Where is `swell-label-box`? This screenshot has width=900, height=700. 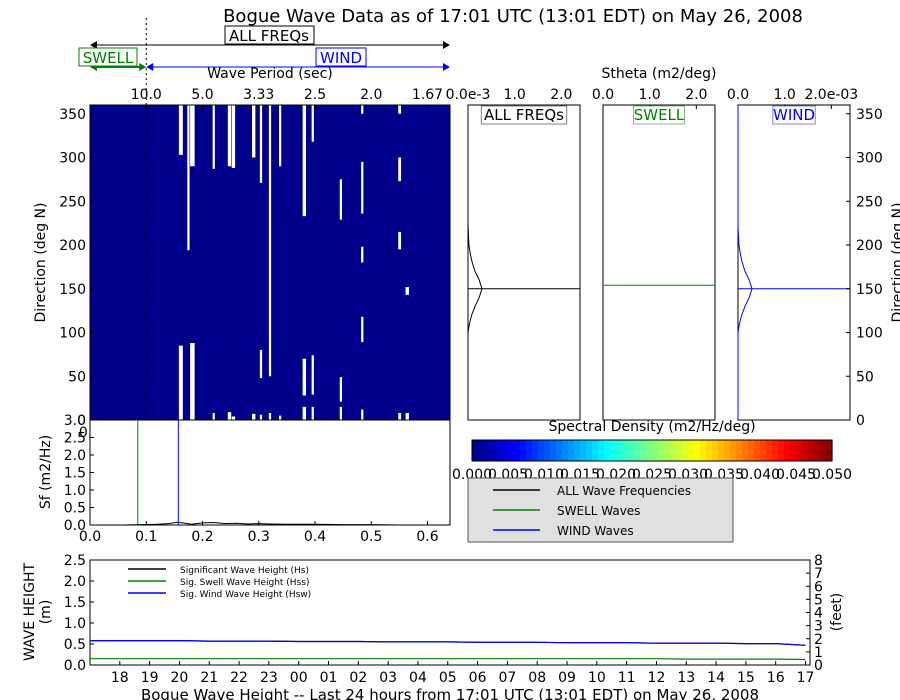 swell-label-box is located at coordinates (108, 57).